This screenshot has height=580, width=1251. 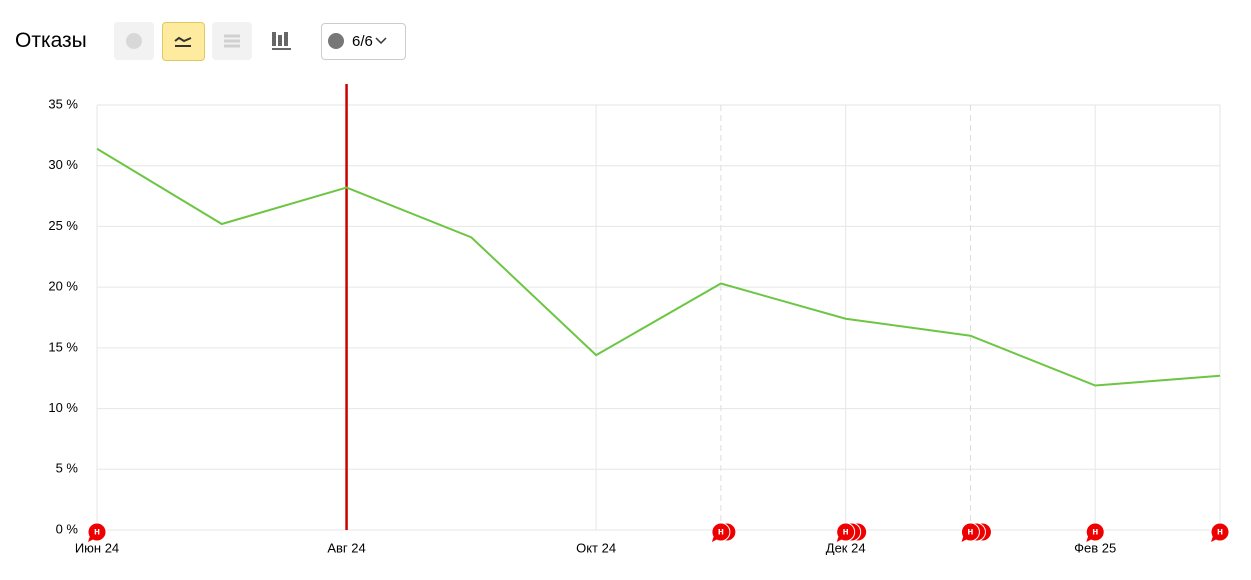 I want to click on line-icon, so click(x=183, y=41).